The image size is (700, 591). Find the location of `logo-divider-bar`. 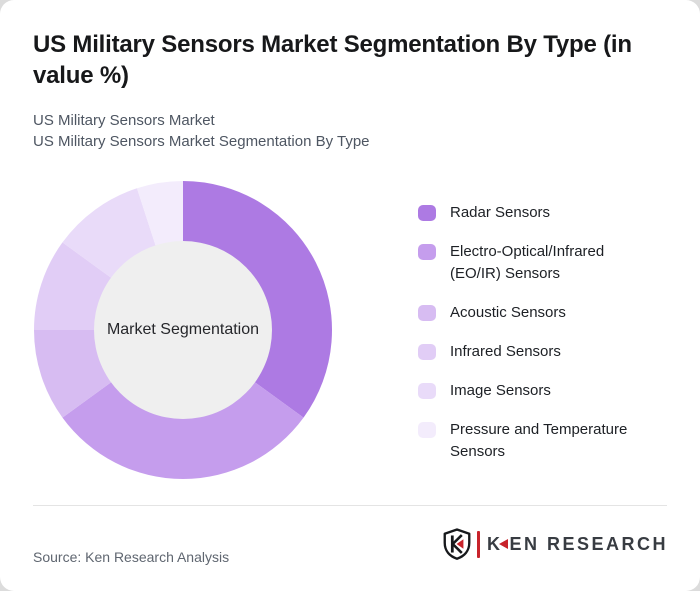

logo-divider-bar is located at coordinates (478, 544).